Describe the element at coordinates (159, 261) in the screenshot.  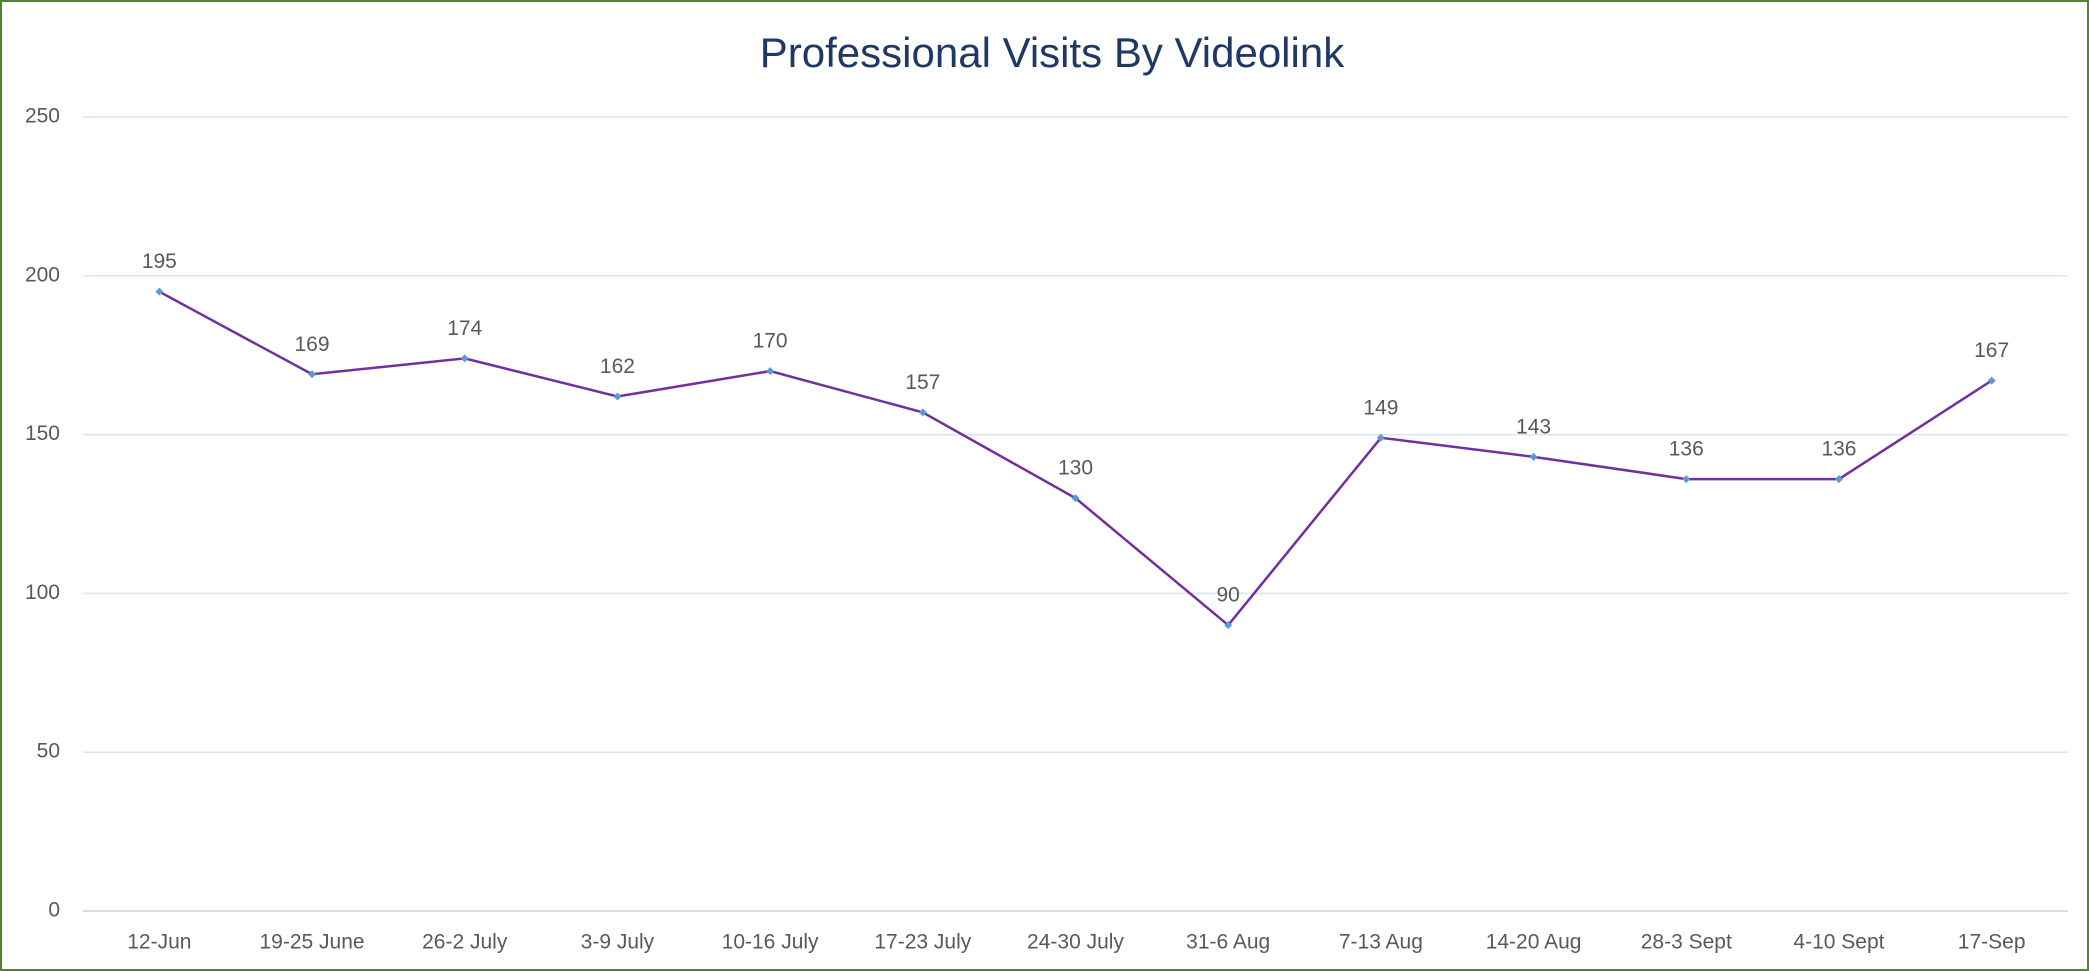
I see `data-label: 195` at that location.